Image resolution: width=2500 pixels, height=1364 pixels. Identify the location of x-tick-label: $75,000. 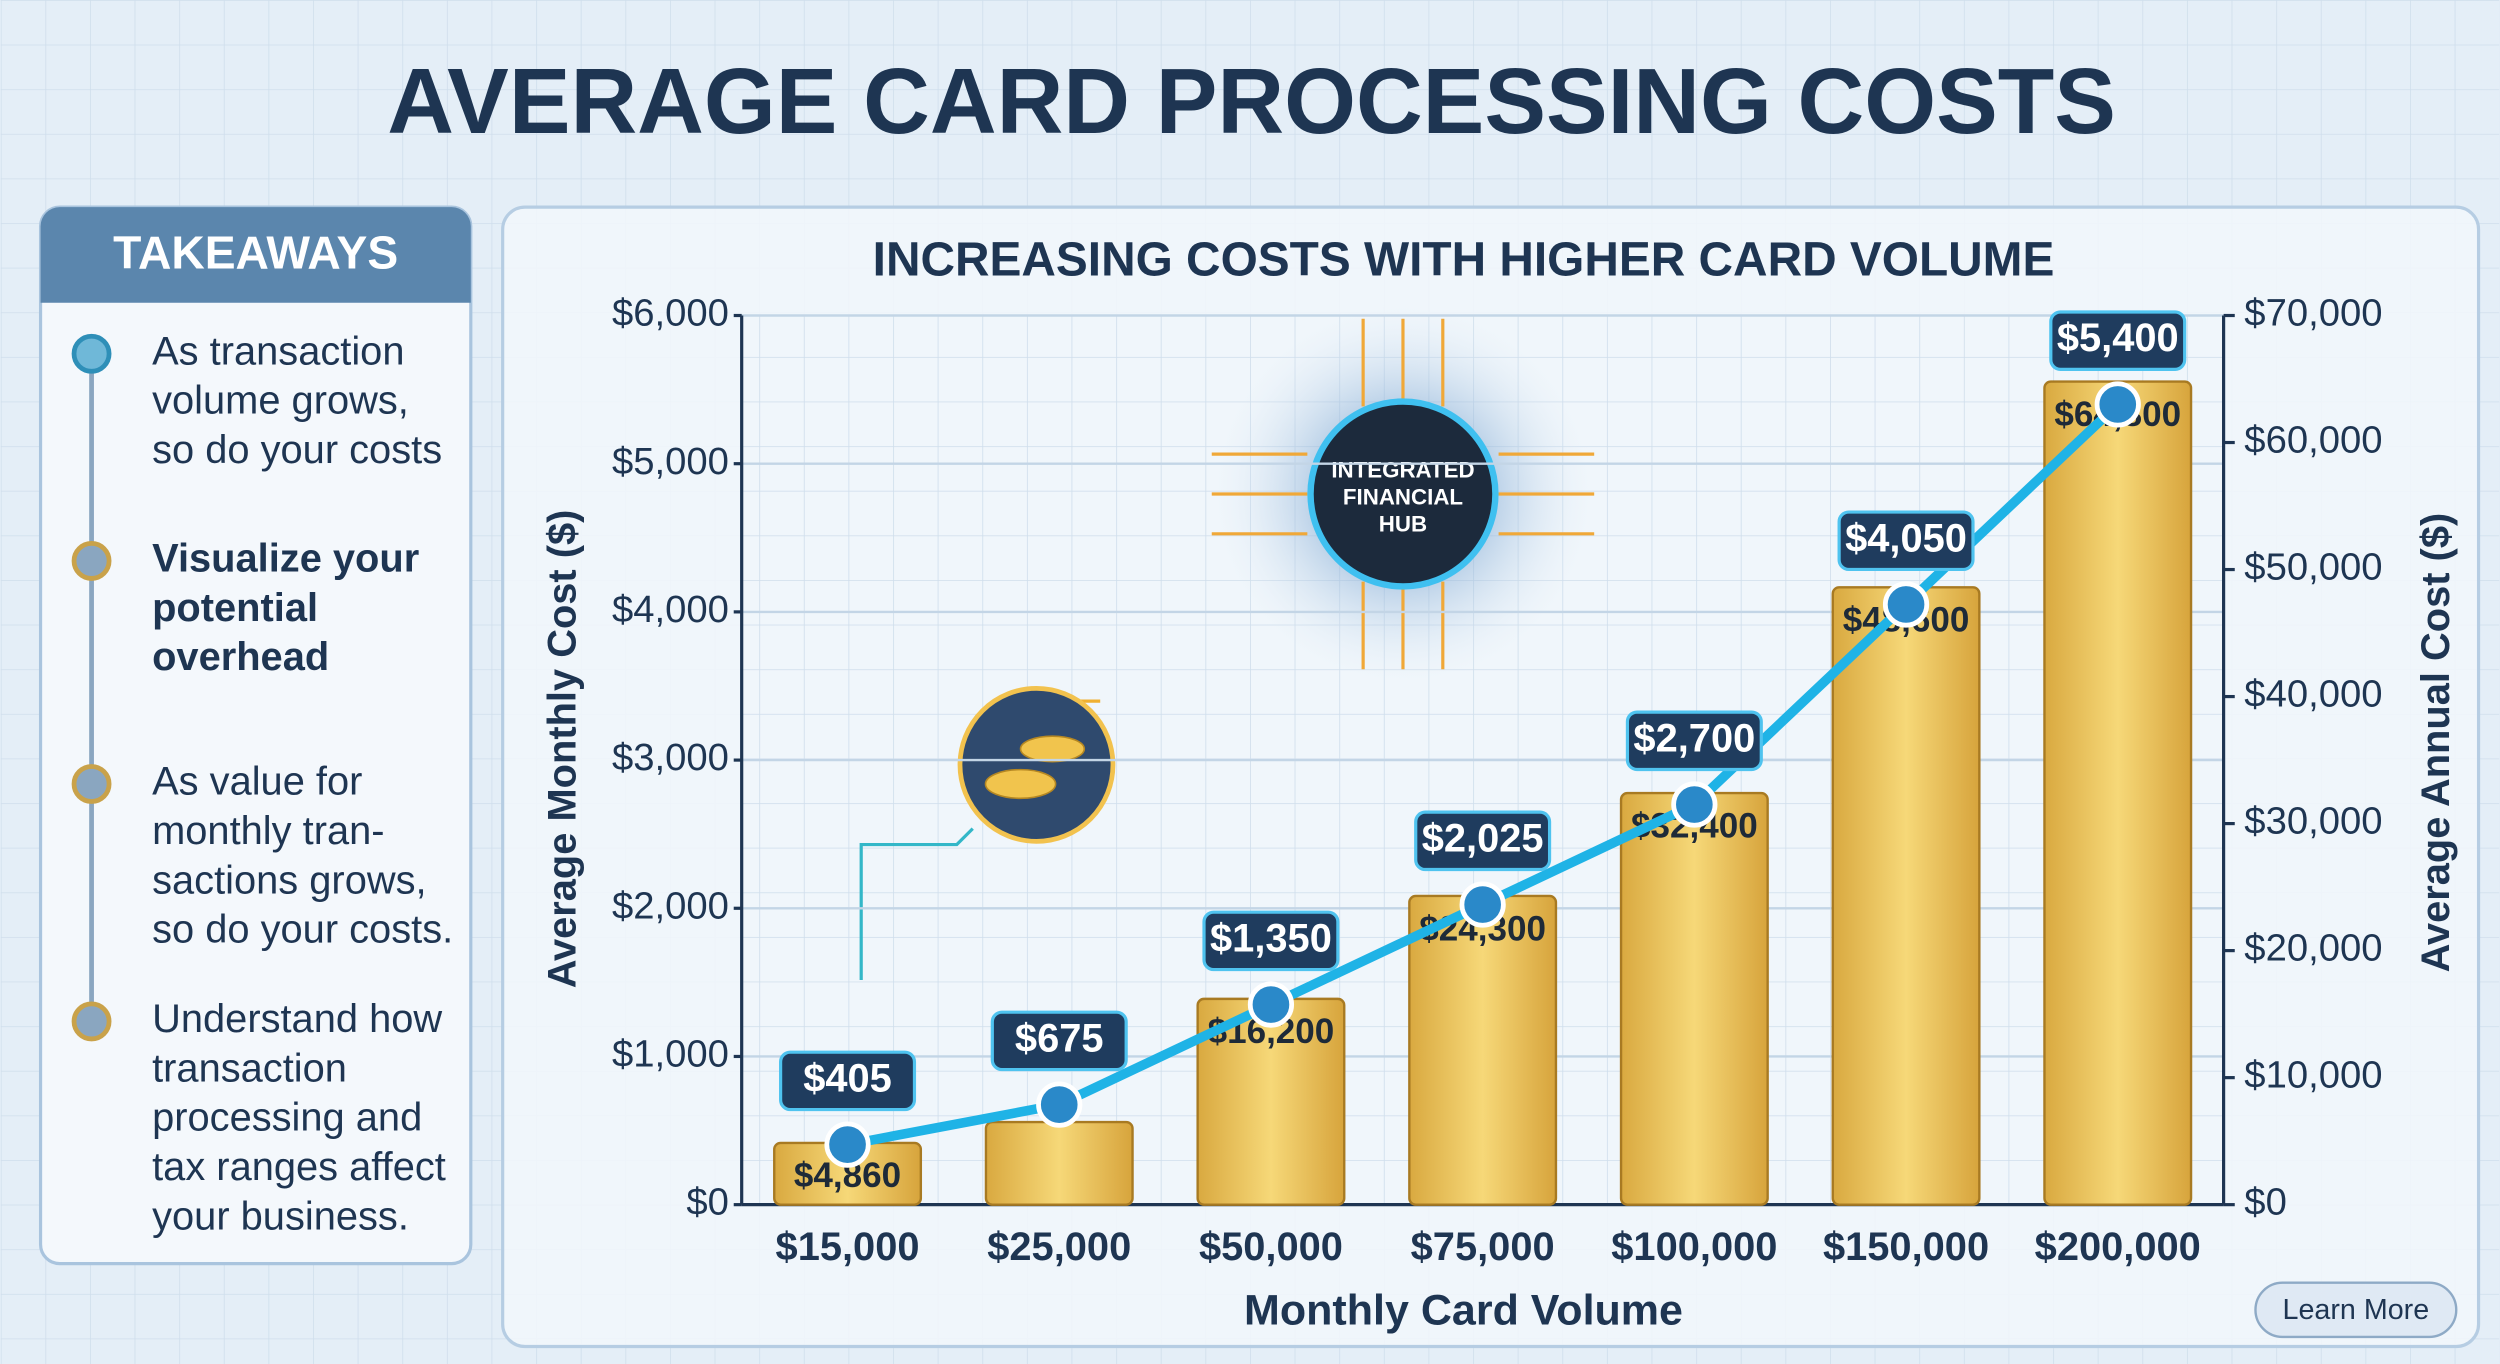
(1483, 1247).